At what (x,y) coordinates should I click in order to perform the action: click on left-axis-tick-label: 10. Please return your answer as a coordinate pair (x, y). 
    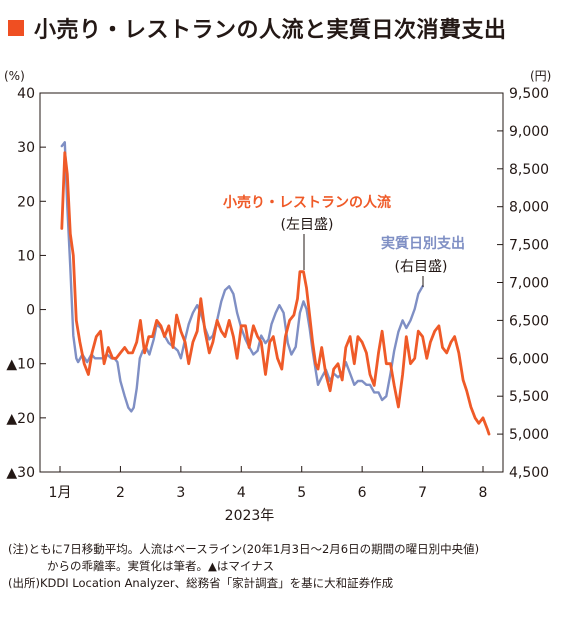
    Looking at the image, I should click on (26, 256).